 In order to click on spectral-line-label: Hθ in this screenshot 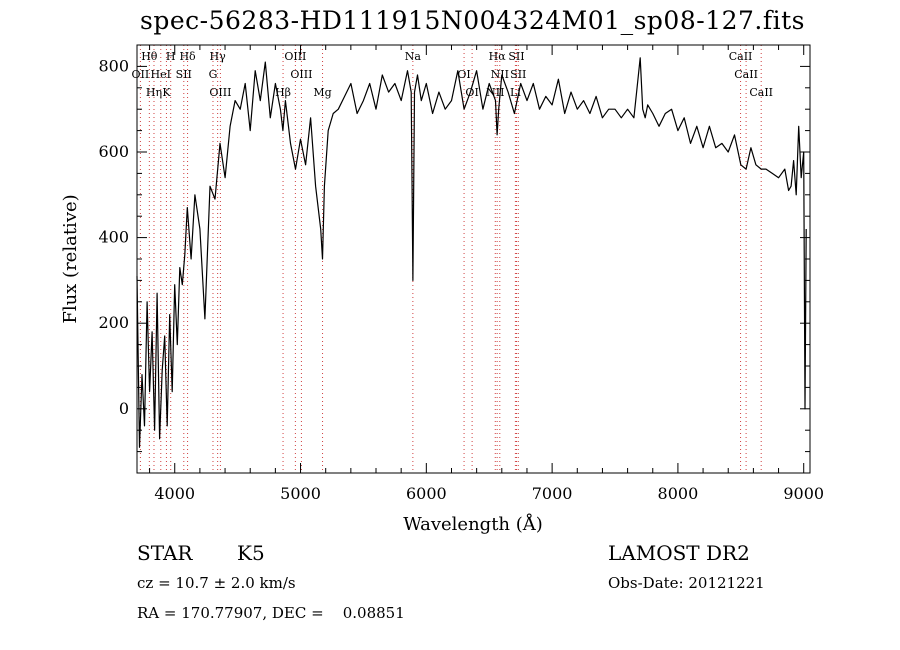, I will do `click(149, 56)`.